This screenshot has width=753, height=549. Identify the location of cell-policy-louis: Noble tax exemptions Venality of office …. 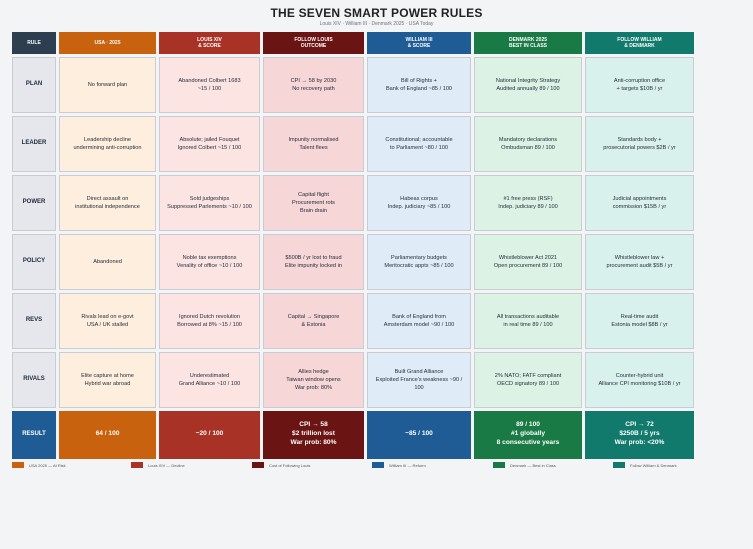
(209, 261).